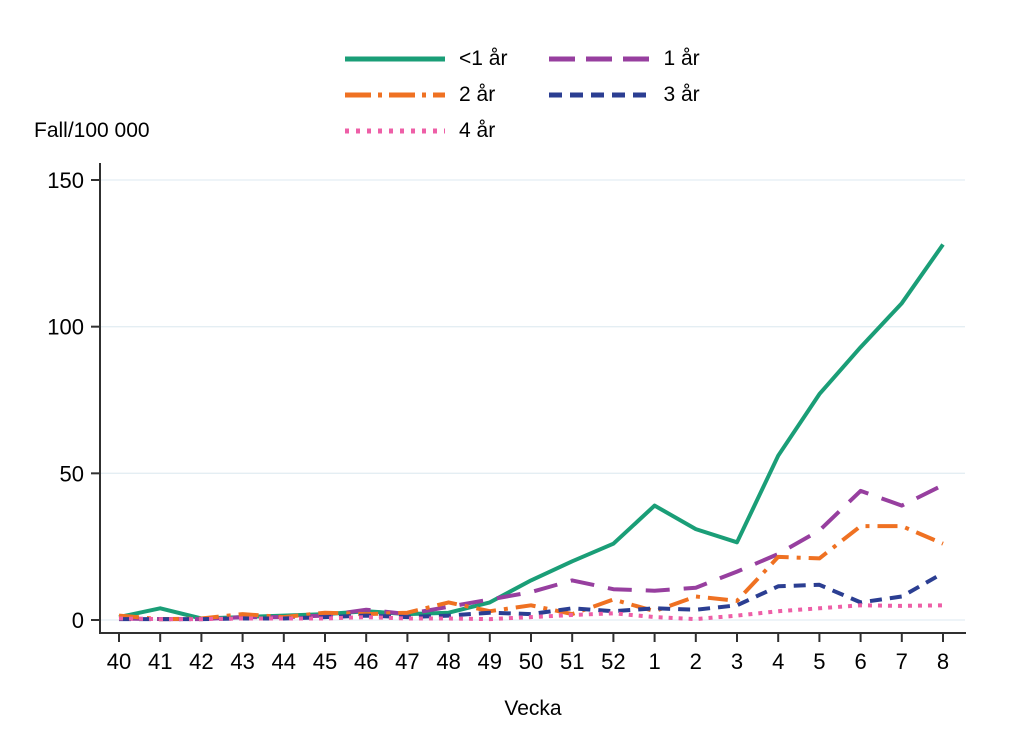 This screenshot has height=746, width=1025. What do you see at coordinates (65, 180) in the screenshot?
I see `y-tick-label: 150` at bounding box center [65, 180].